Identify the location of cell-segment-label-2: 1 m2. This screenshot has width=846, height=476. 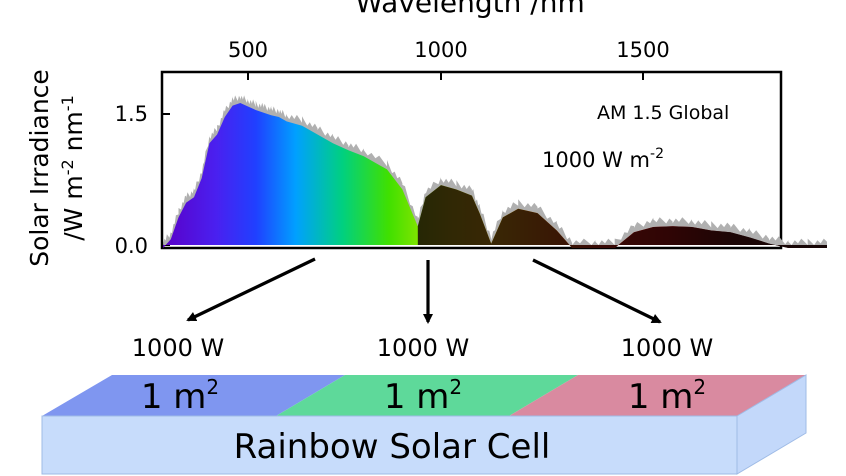
(423, 396).